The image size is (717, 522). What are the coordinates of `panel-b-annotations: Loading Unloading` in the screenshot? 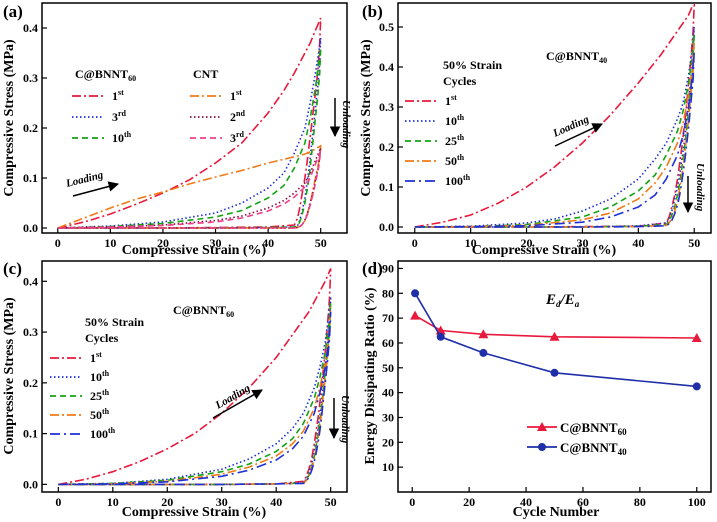 It's located at (628, 163).